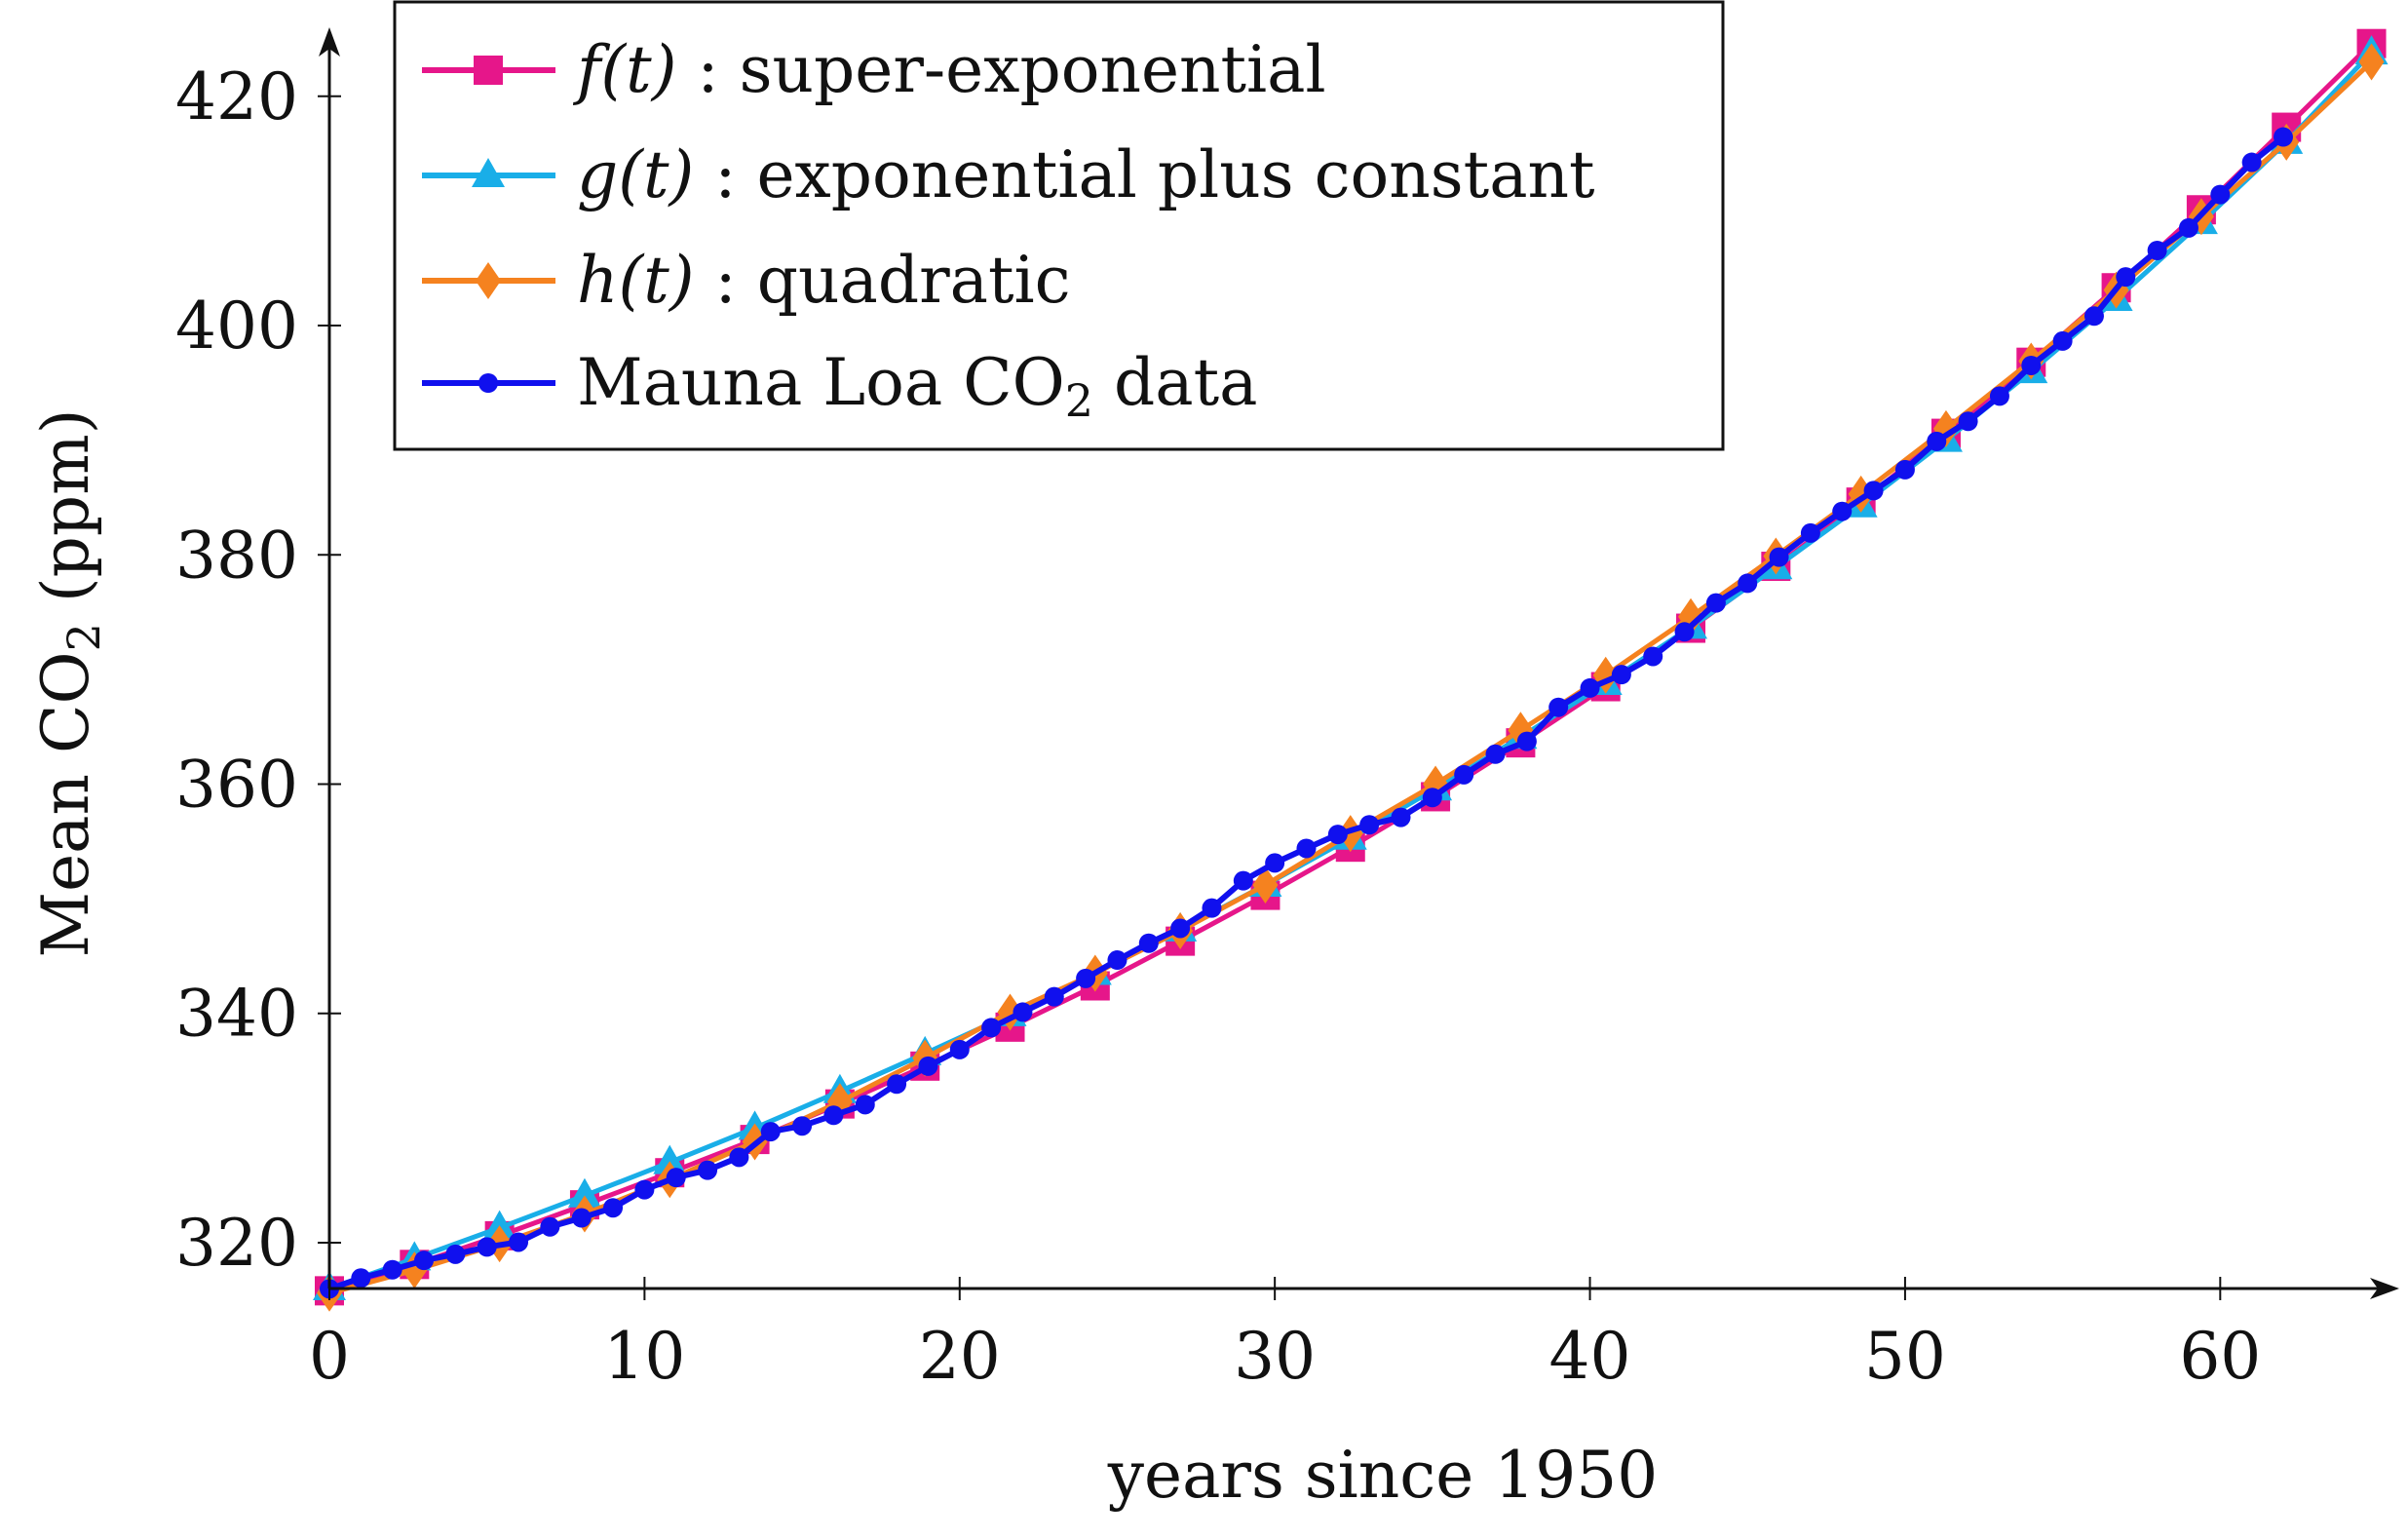  Describe the element at coordinates (66, 804) in the screenshot. I see `y-axis-title-main: Mean CO` at that location.